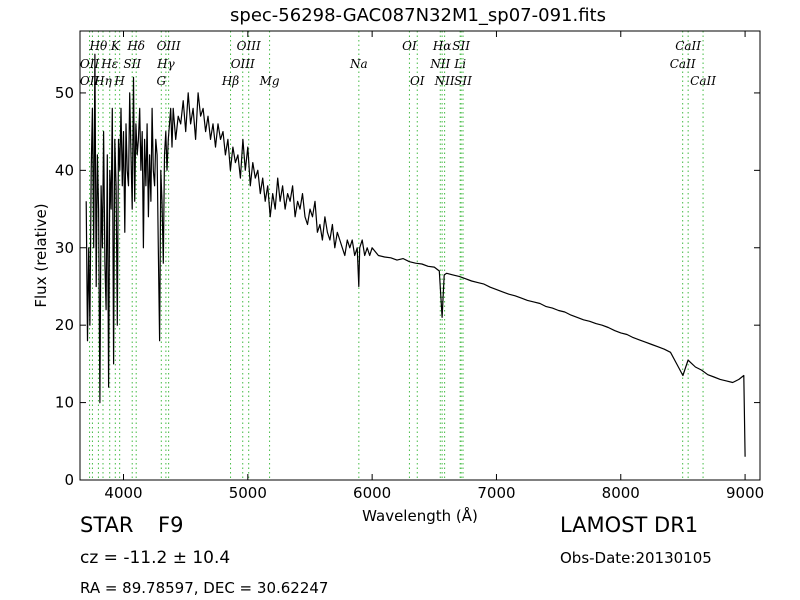 This screenshot has width=800, height=600. What do you see at coordinates (420, 515) in the screenshot?
I see `x-axis-label: Wavelength (Å)` at bounding box center [420, 515].